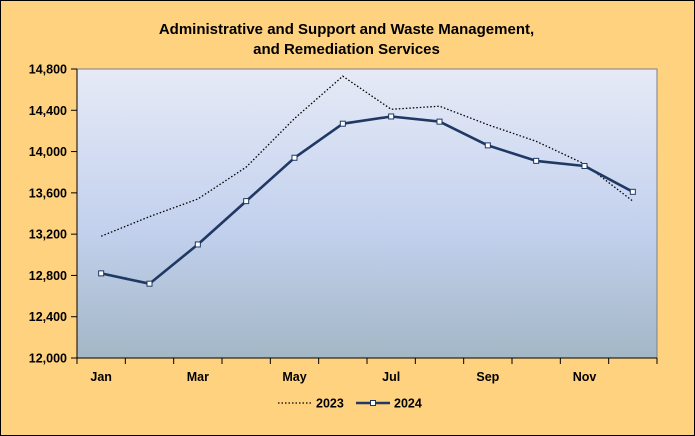 This screenshot has height=436, width=695. Describe the element at coordinates (487, 377) in the screenshot. I see `x-tick-label: Sep` at that location.